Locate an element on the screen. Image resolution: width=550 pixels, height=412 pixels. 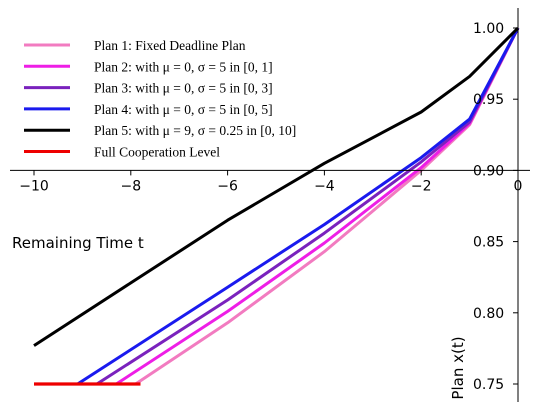
x-ticks: −10 −8 −6 −4 −2 0 is located at coordinates (270, 182).